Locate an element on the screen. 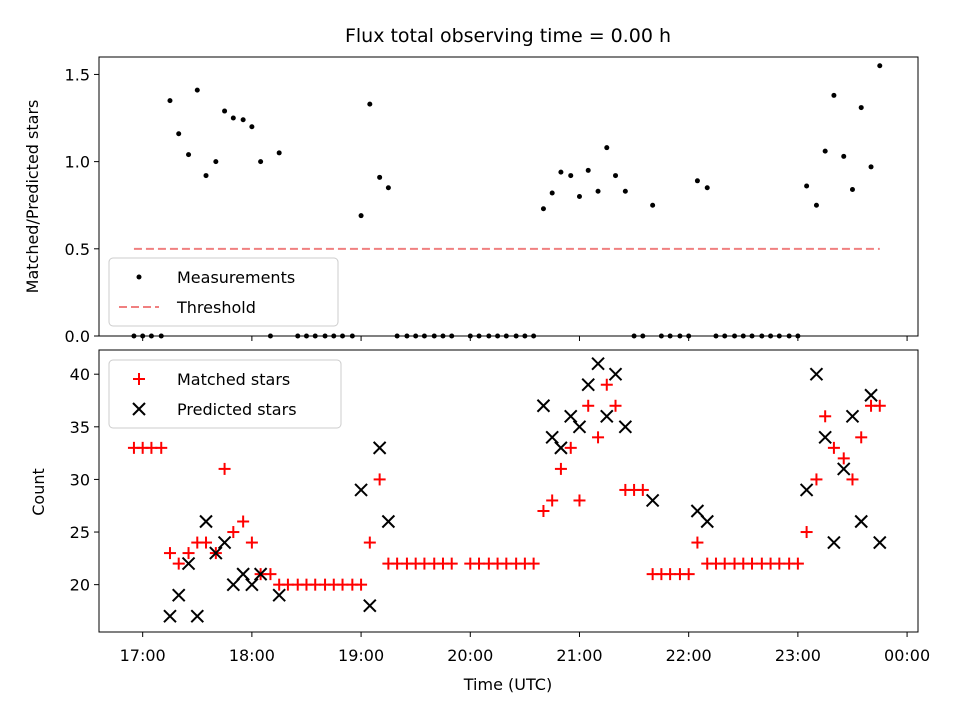 The width and height of the screenshot is (960, 724). x-tick-label: 00:00 is located at coordinates (907, 655).